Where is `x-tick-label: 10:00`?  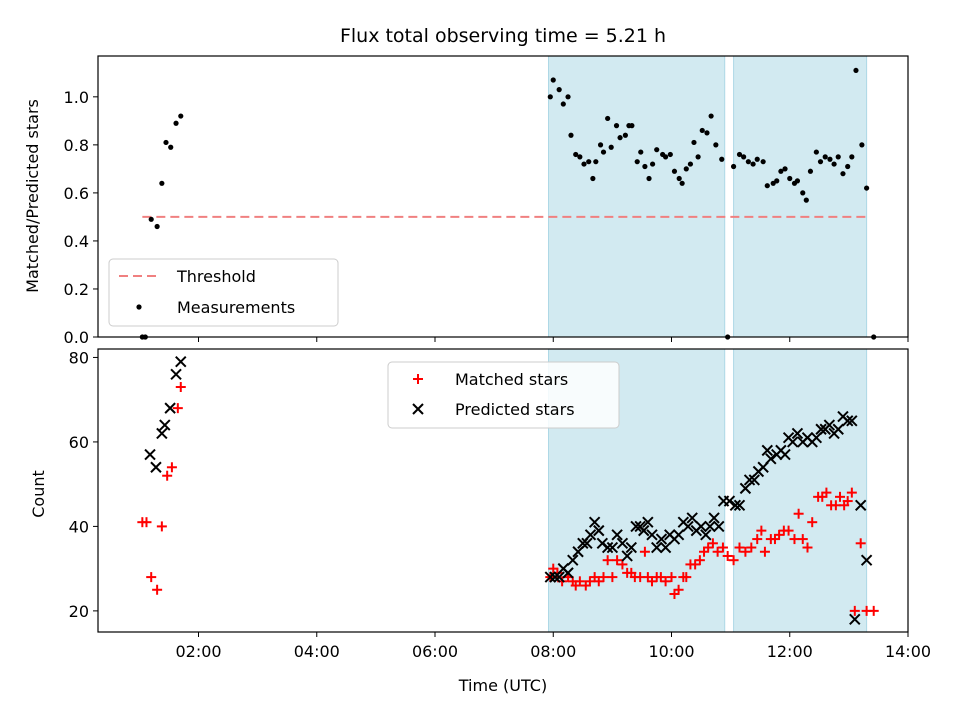
x-tick-label: 10:00 is located at coordinates (671, 651).